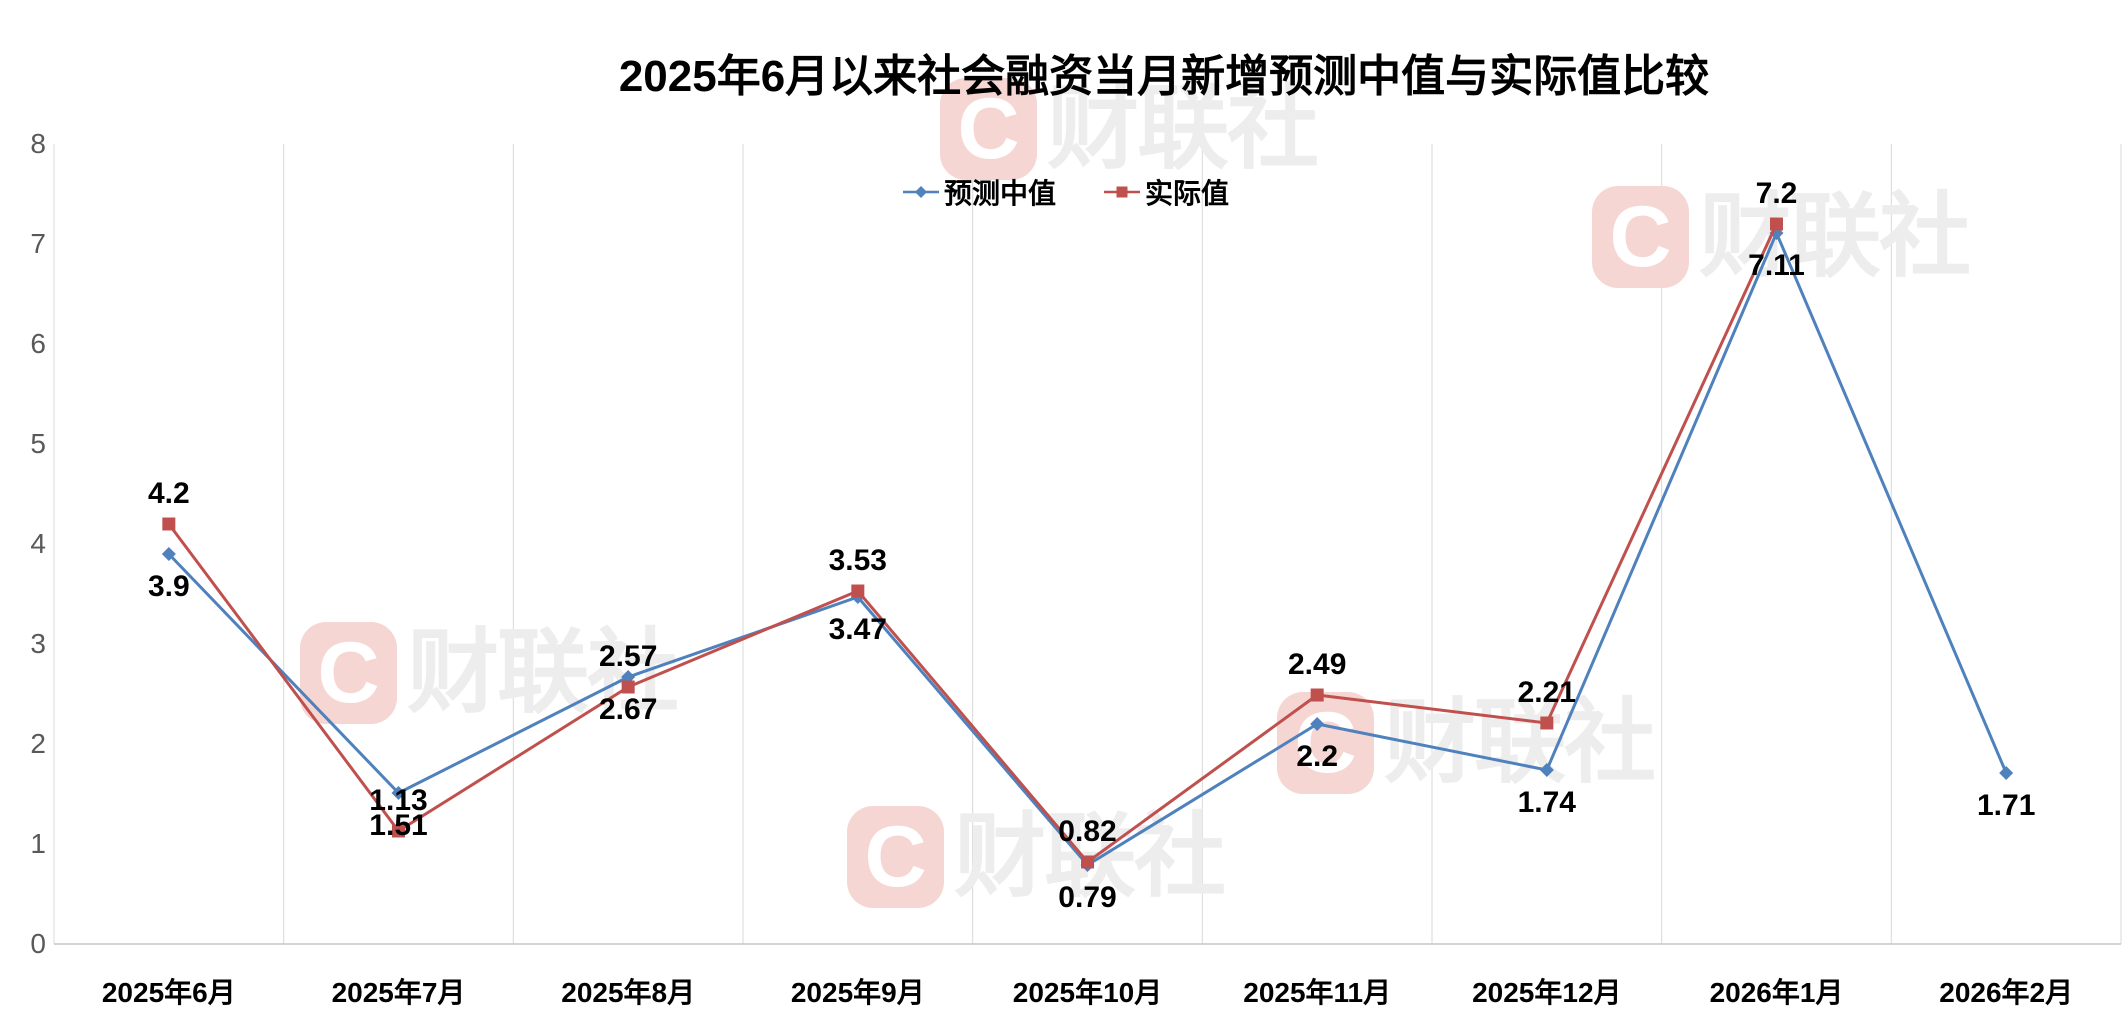 The height and width of the screenshot is (1024, 2126). Describe the element at coordinates (38, 543) in the screenshot. I see `y-axis-tick-label: 4` at that location.